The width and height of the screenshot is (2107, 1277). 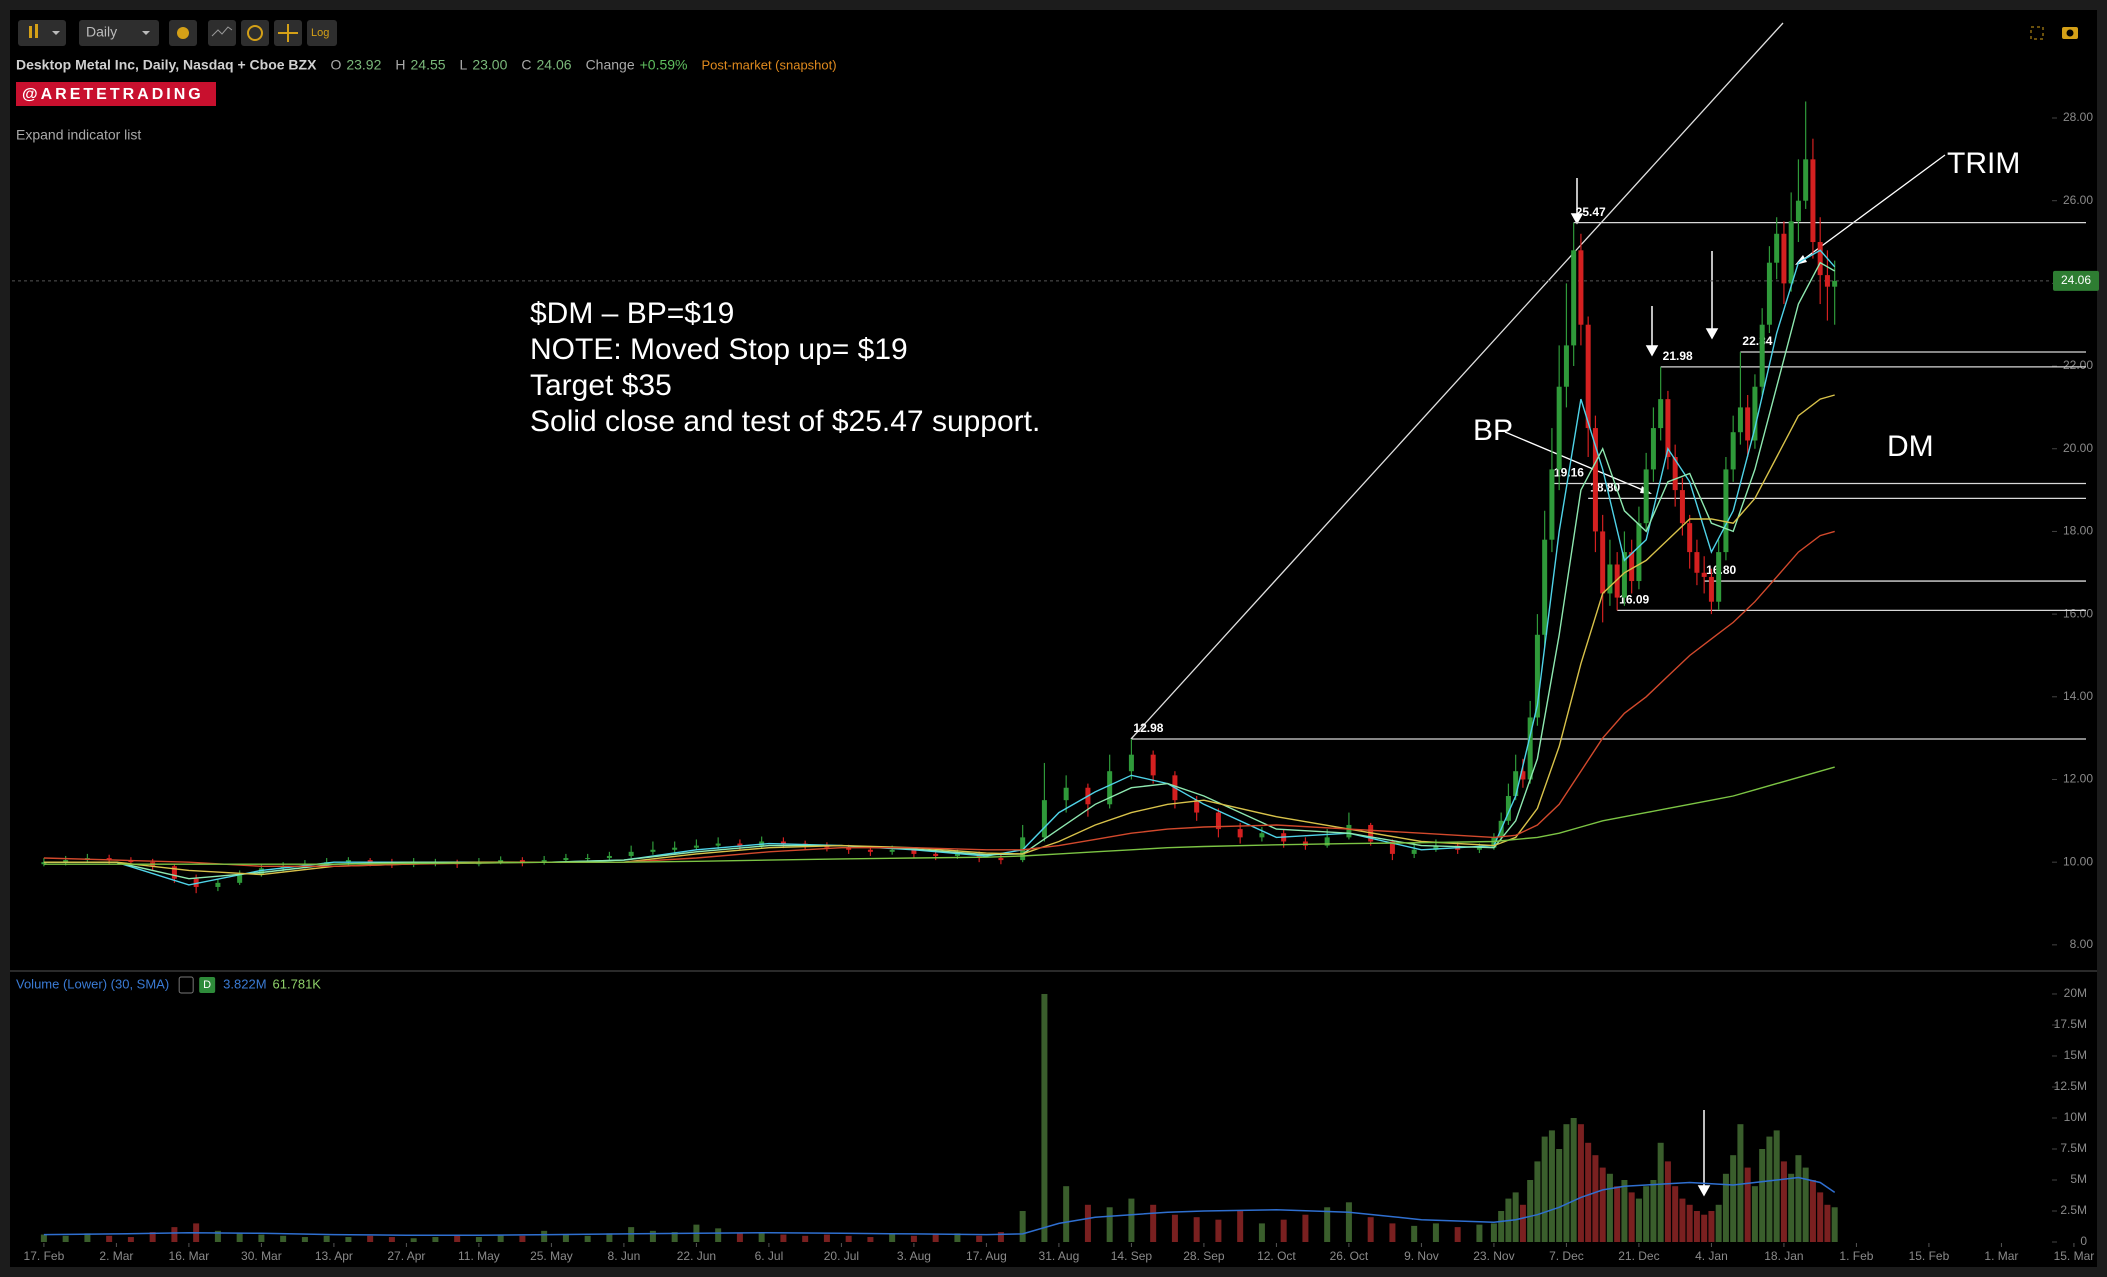 I want to click on ohlc-name: O, so click(x=335, y=65).